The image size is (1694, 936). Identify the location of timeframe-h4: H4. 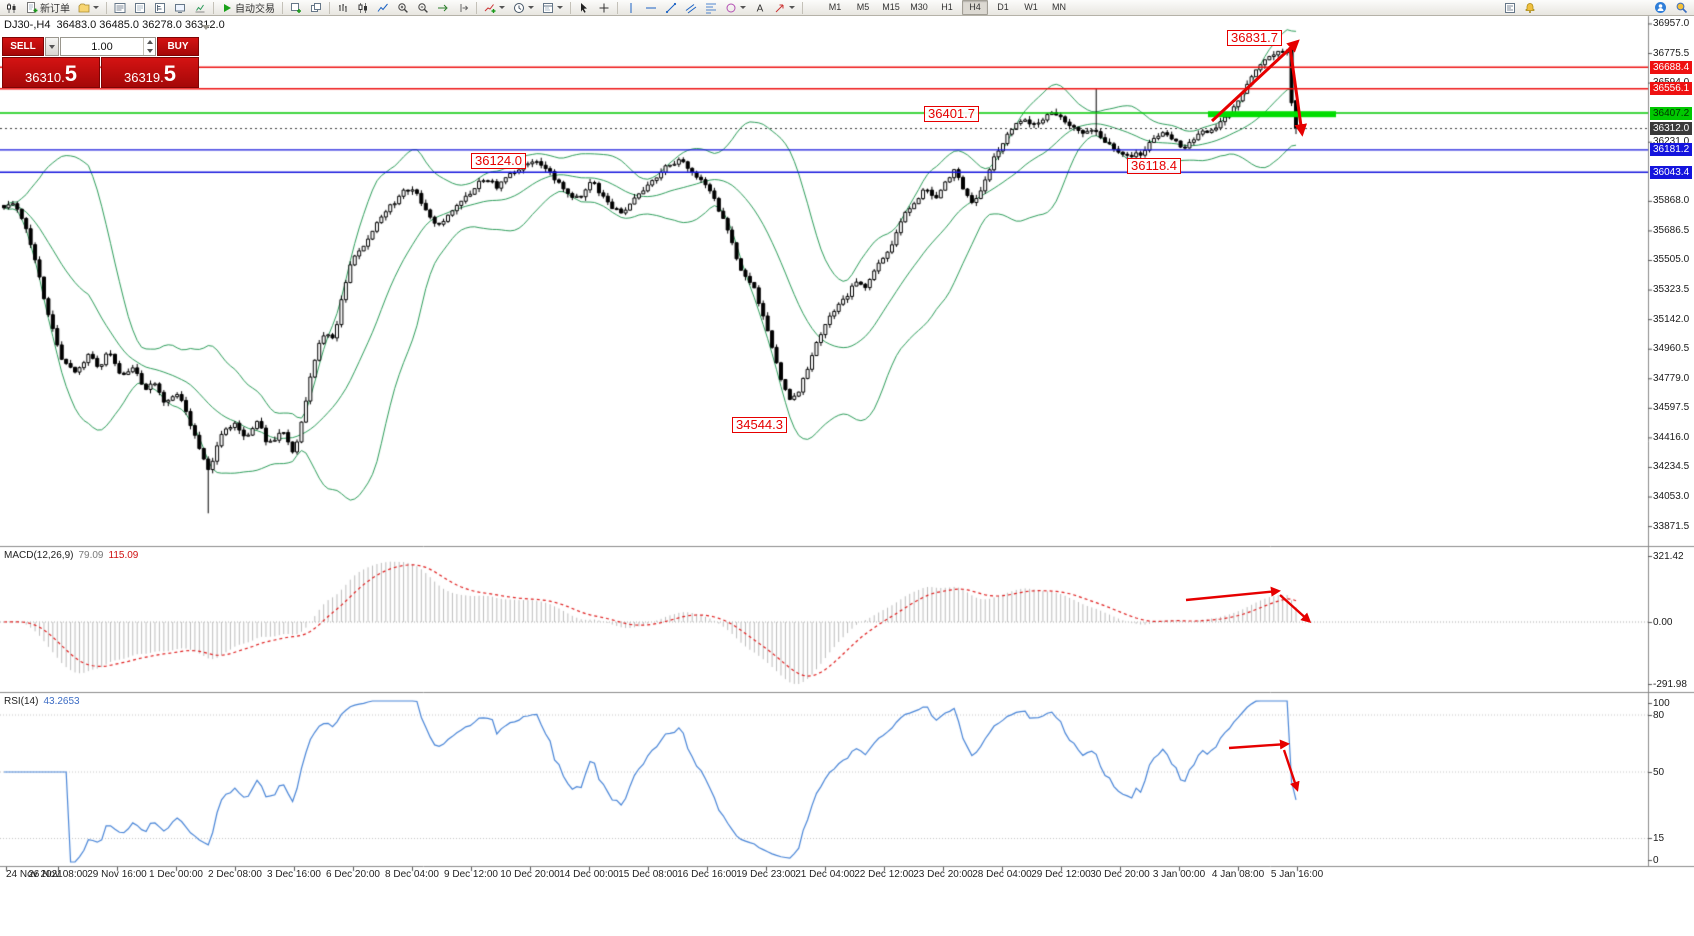
(975, 7).